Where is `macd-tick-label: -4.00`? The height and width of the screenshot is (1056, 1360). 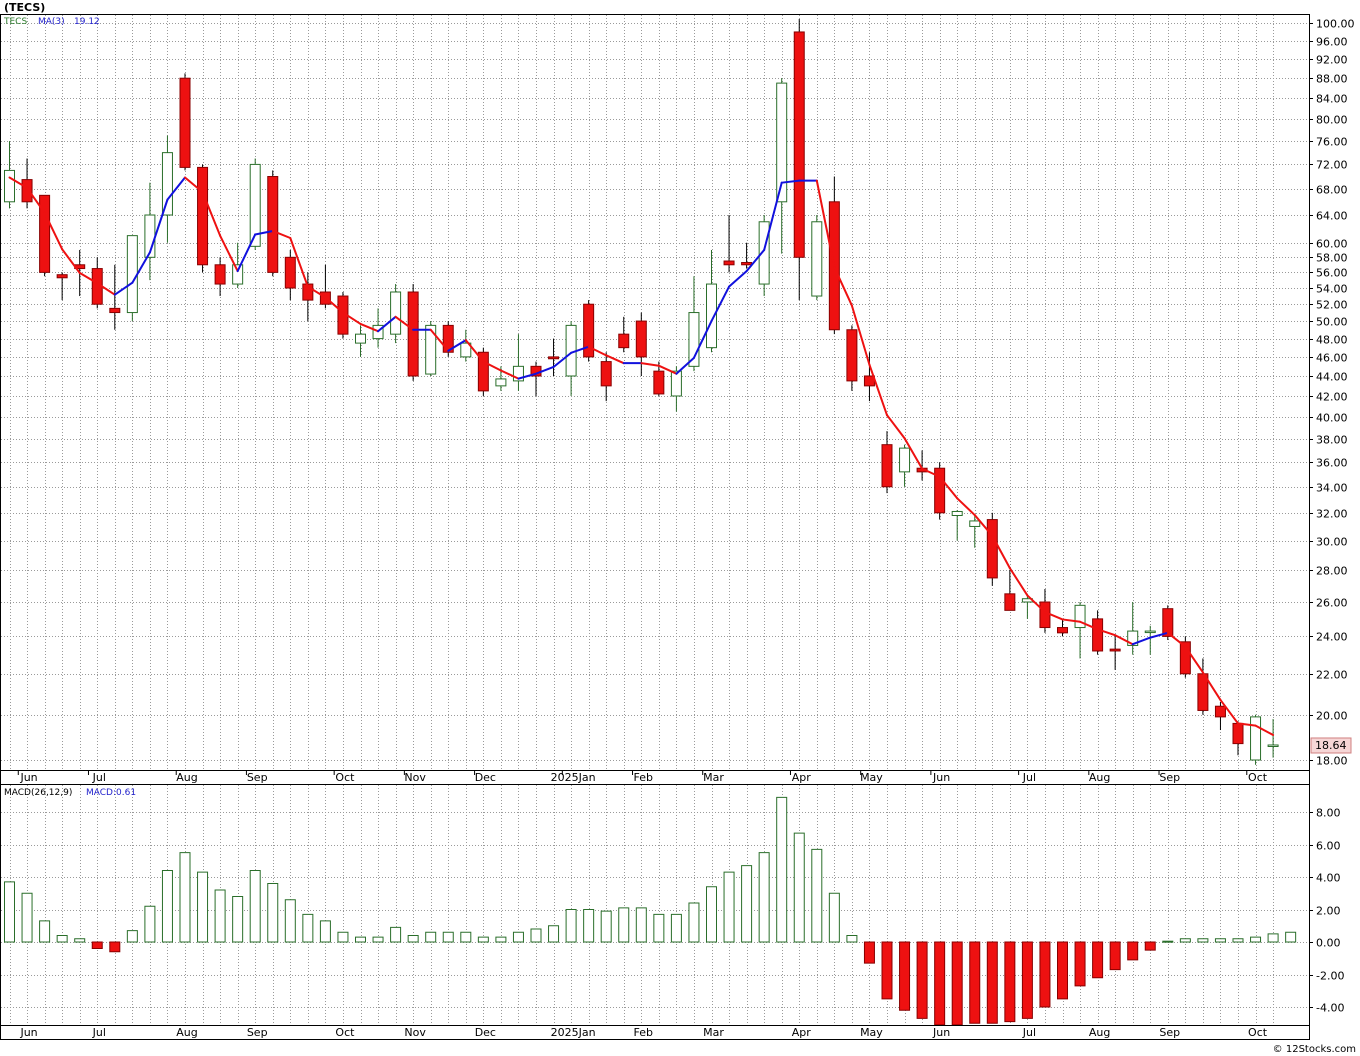 macd-tick-label: -4.00 is located at coordinates (1330, 1008).